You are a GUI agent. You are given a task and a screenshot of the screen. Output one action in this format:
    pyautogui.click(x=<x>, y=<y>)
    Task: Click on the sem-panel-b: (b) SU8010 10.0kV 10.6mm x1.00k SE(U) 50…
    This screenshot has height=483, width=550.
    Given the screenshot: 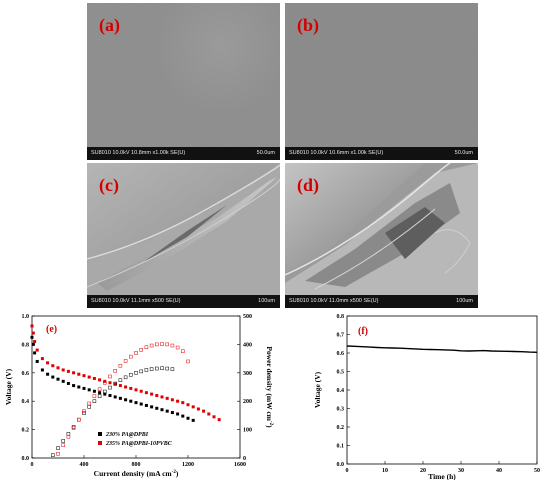 What is the action you would take?
    pyautogui.click(x=381, y=81)
    